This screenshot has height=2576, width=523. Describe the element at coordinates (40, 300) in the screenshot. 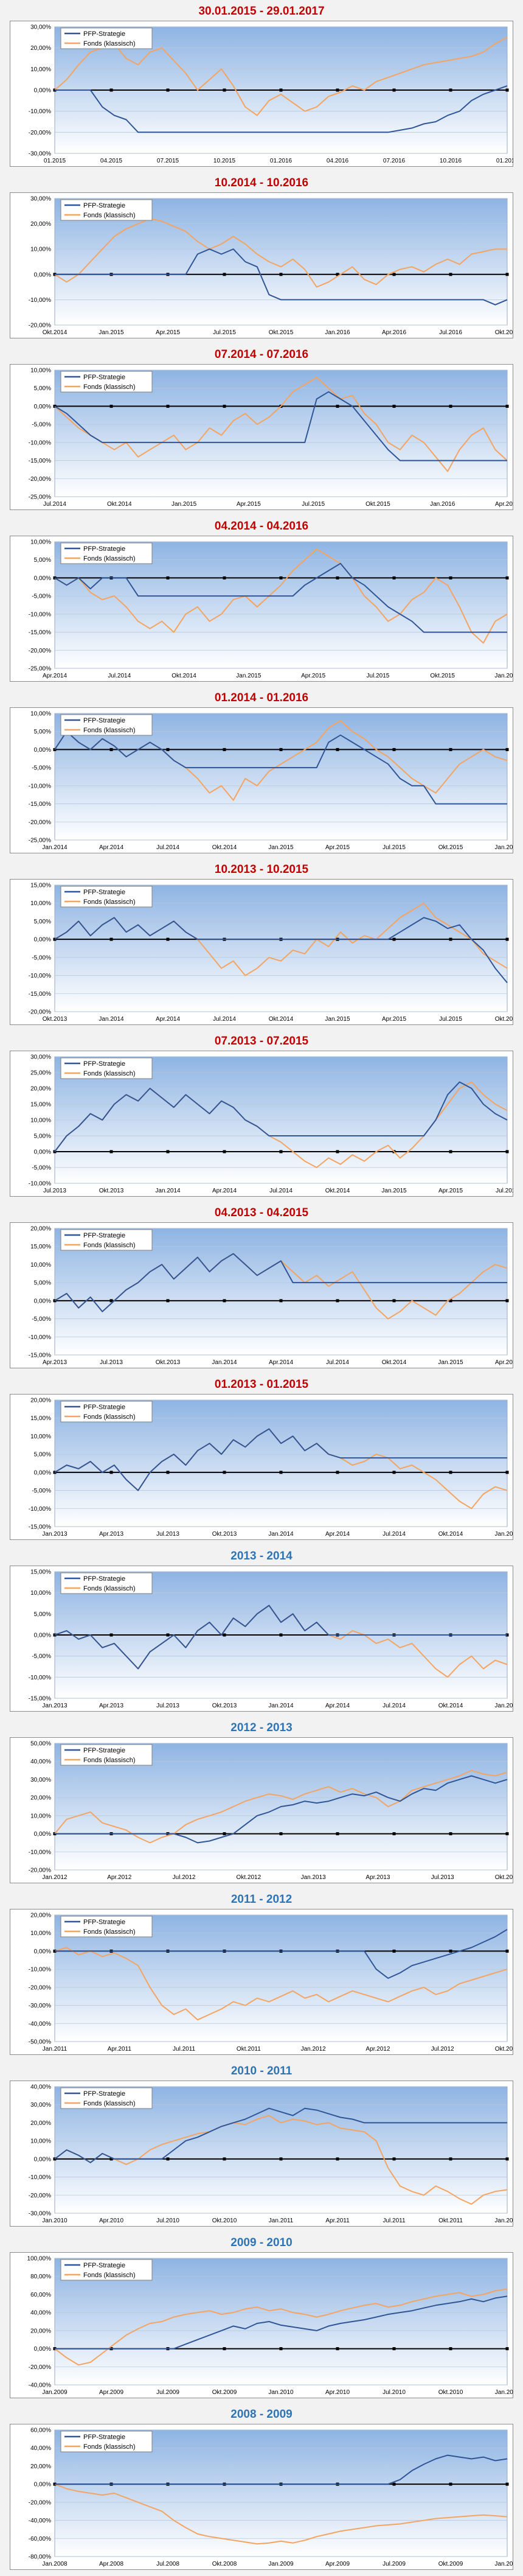

I see `y-tick-label: -10,00%` at that location.